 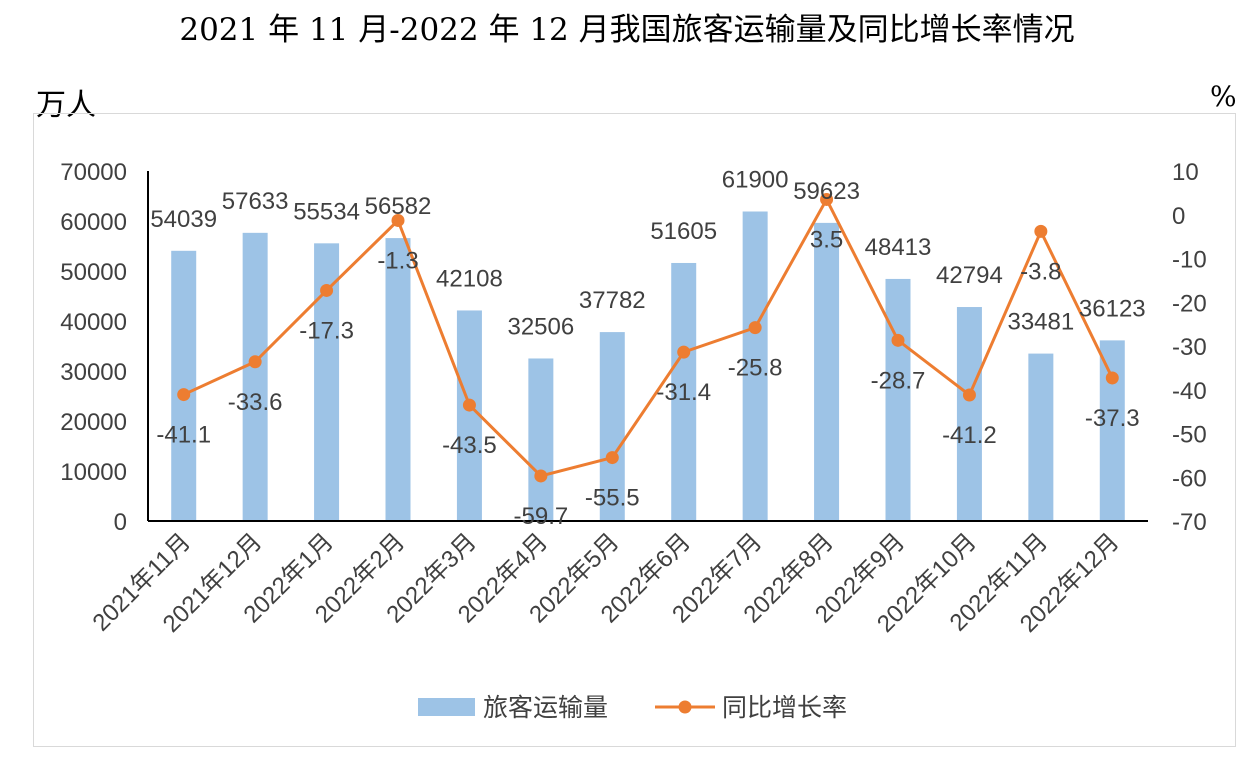 What do you see at coordinates (326, 211) in the screenshot?
I see `bar-data-label: 55534` at bounding box center [326, 211].